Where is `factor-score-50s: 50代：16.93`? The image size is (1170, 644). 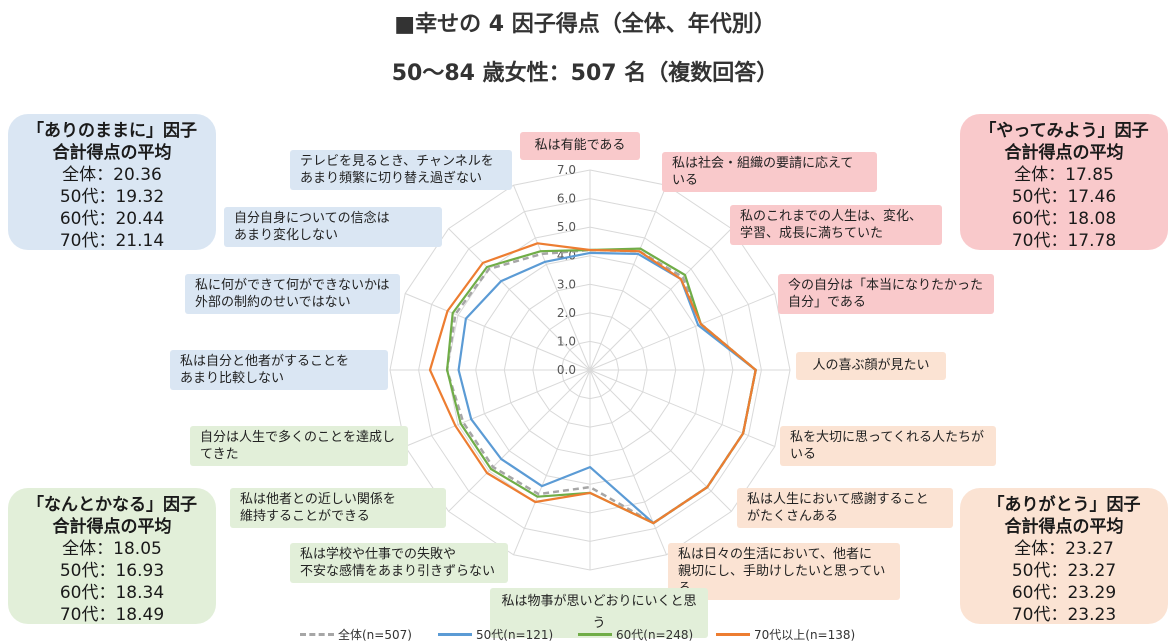
factor-score-50s: 50代：16.93 is located at coordinates (112, 571).